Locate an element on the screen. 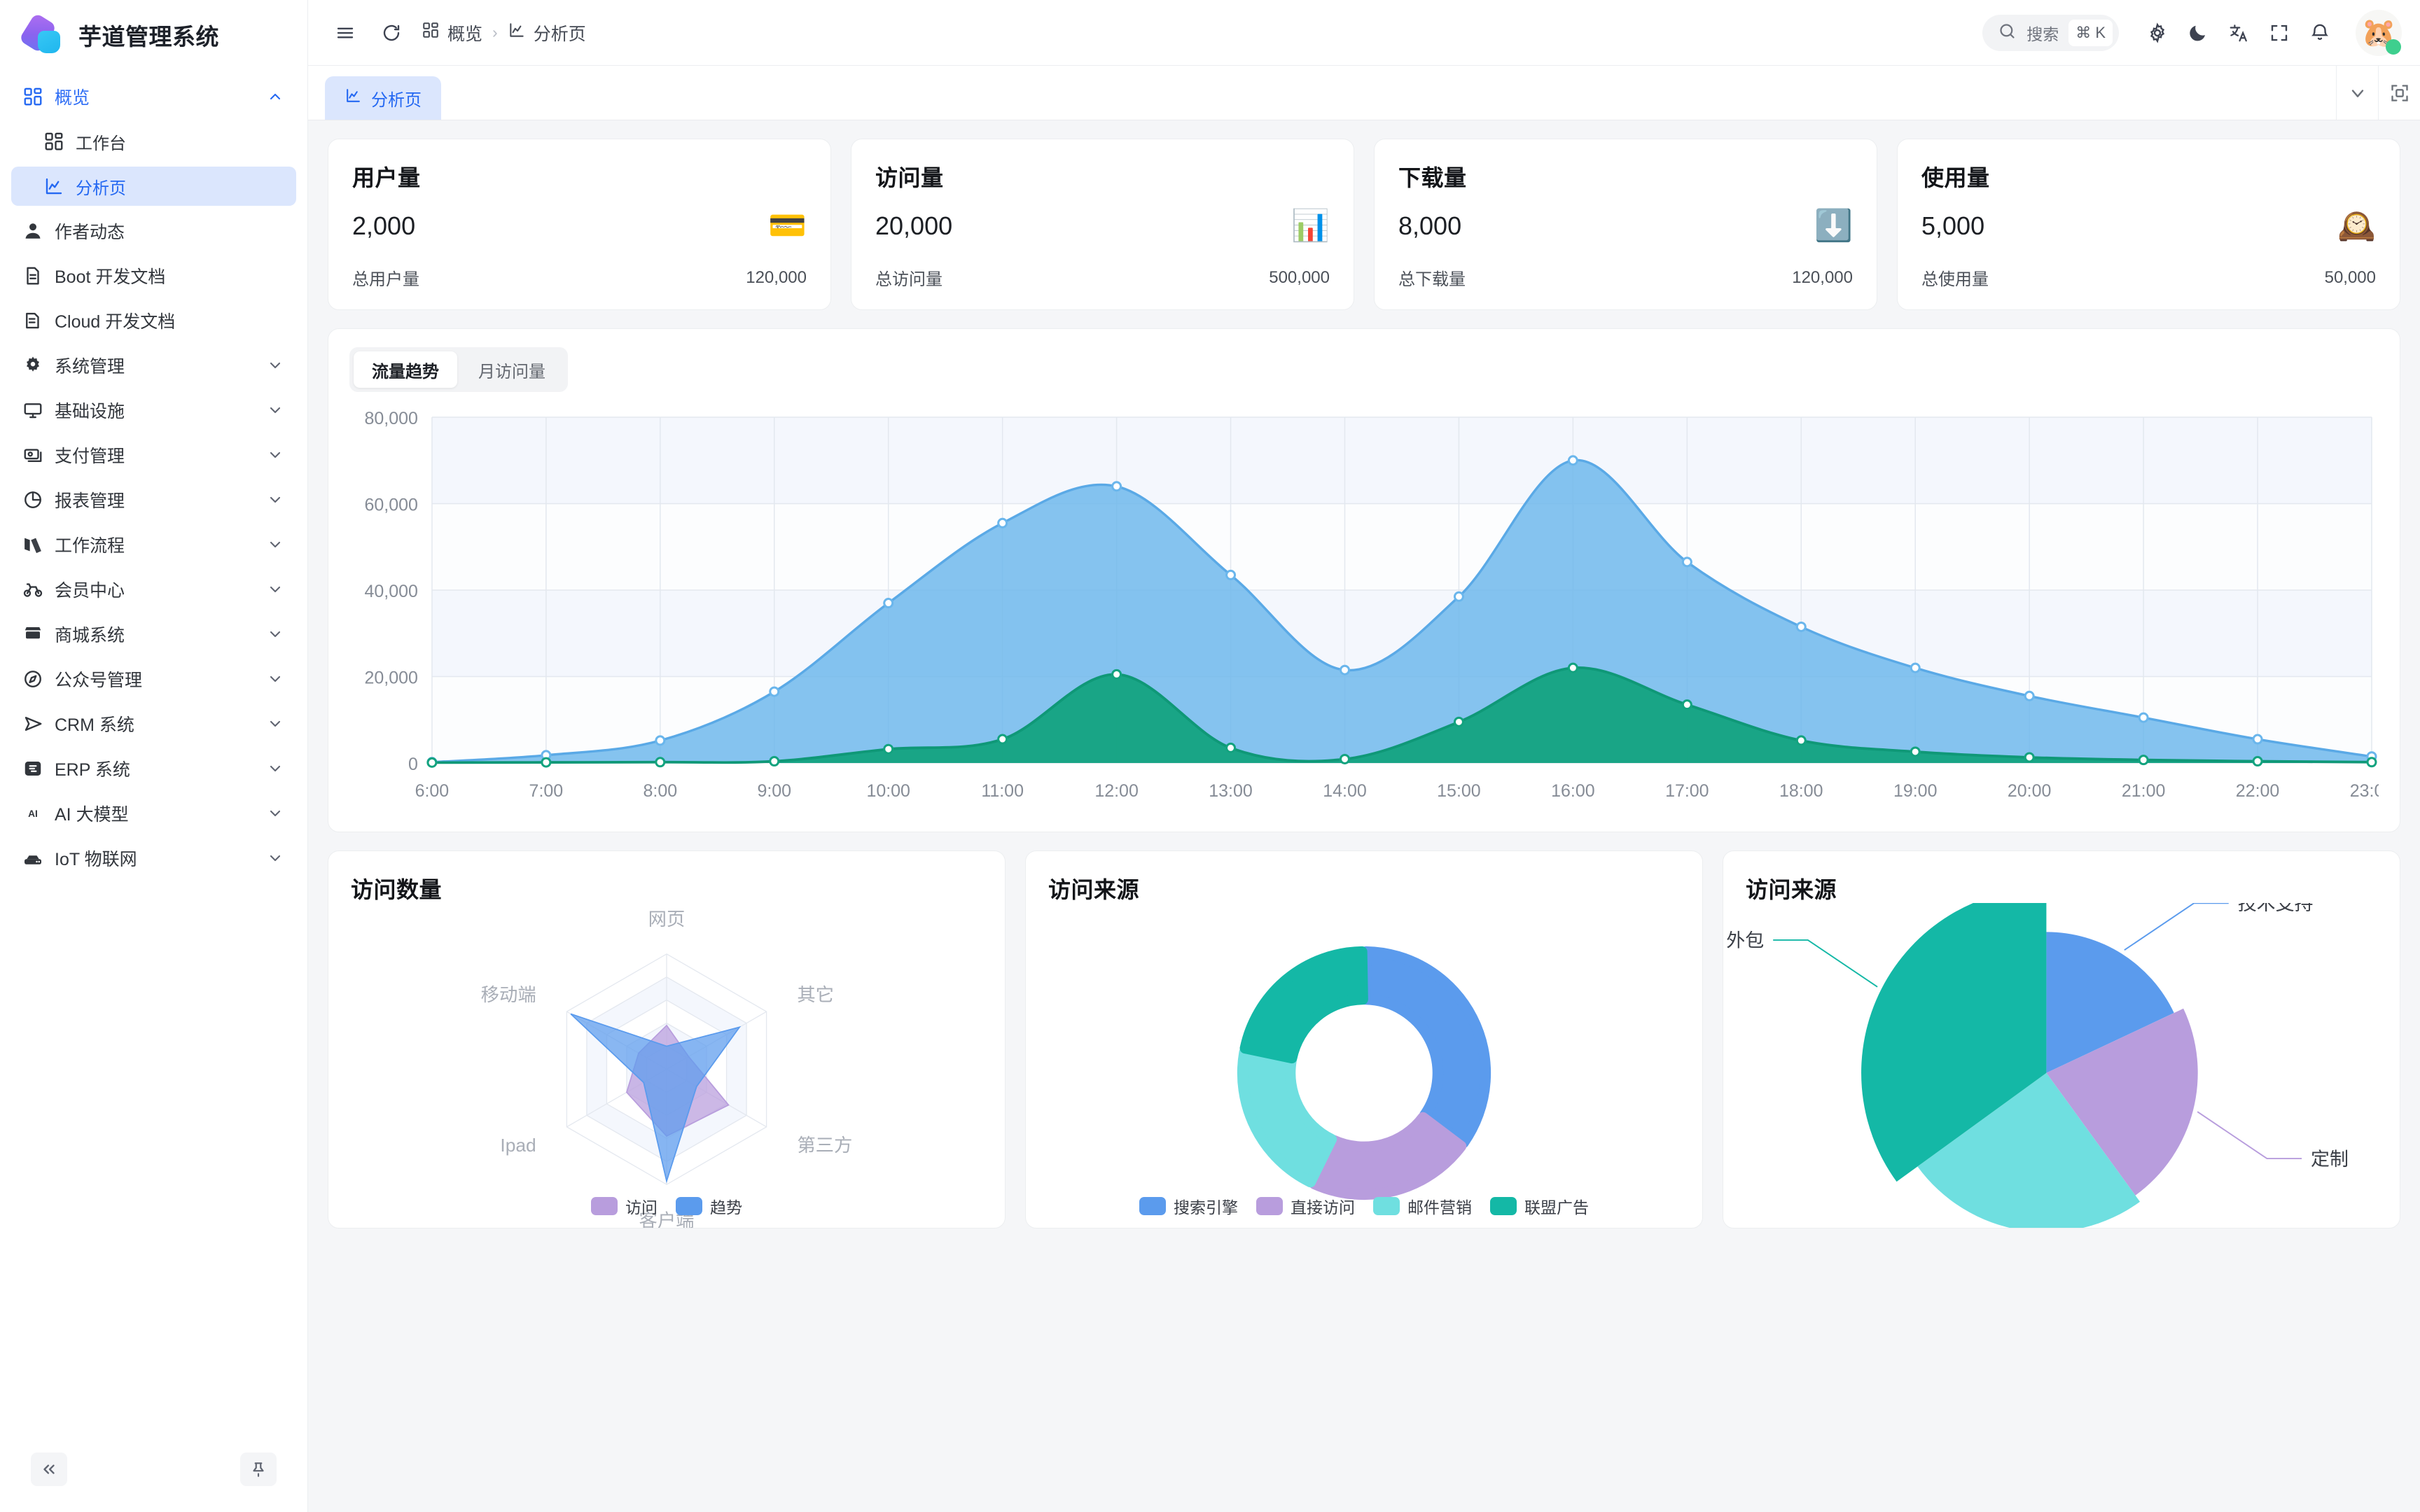  trend-tab-0: 流量趋势 is located at coordinates (405, 369).